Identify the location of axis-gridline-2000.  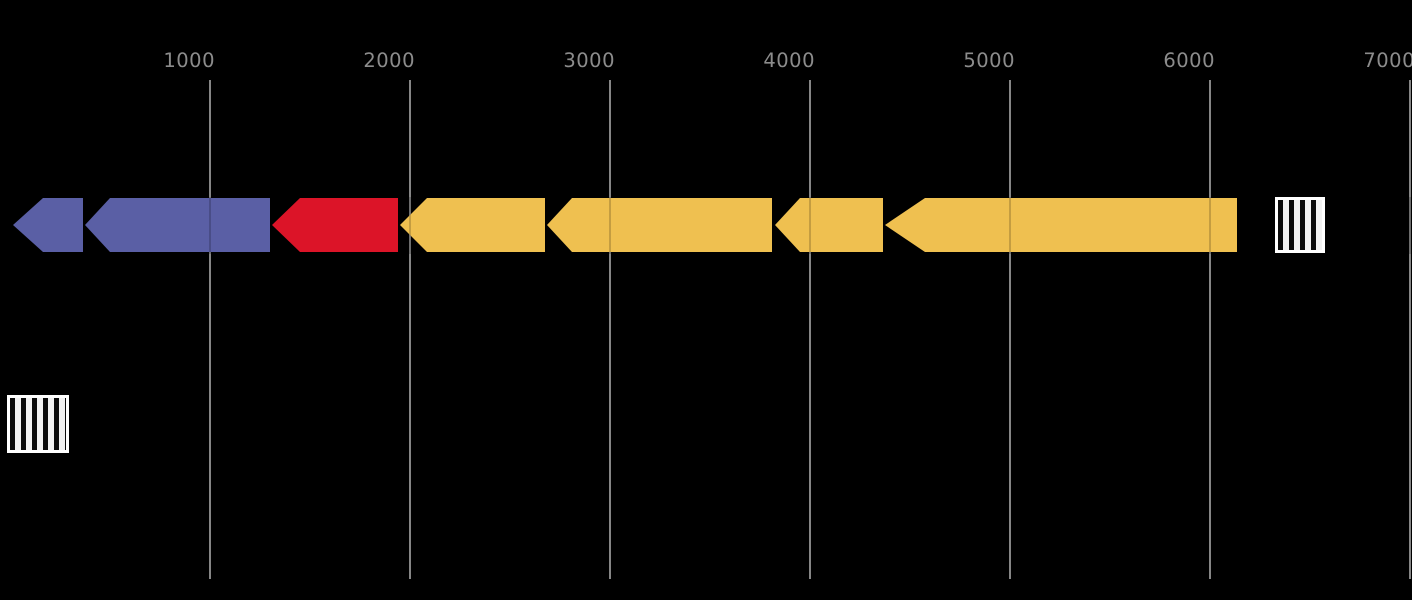
(410, 329).